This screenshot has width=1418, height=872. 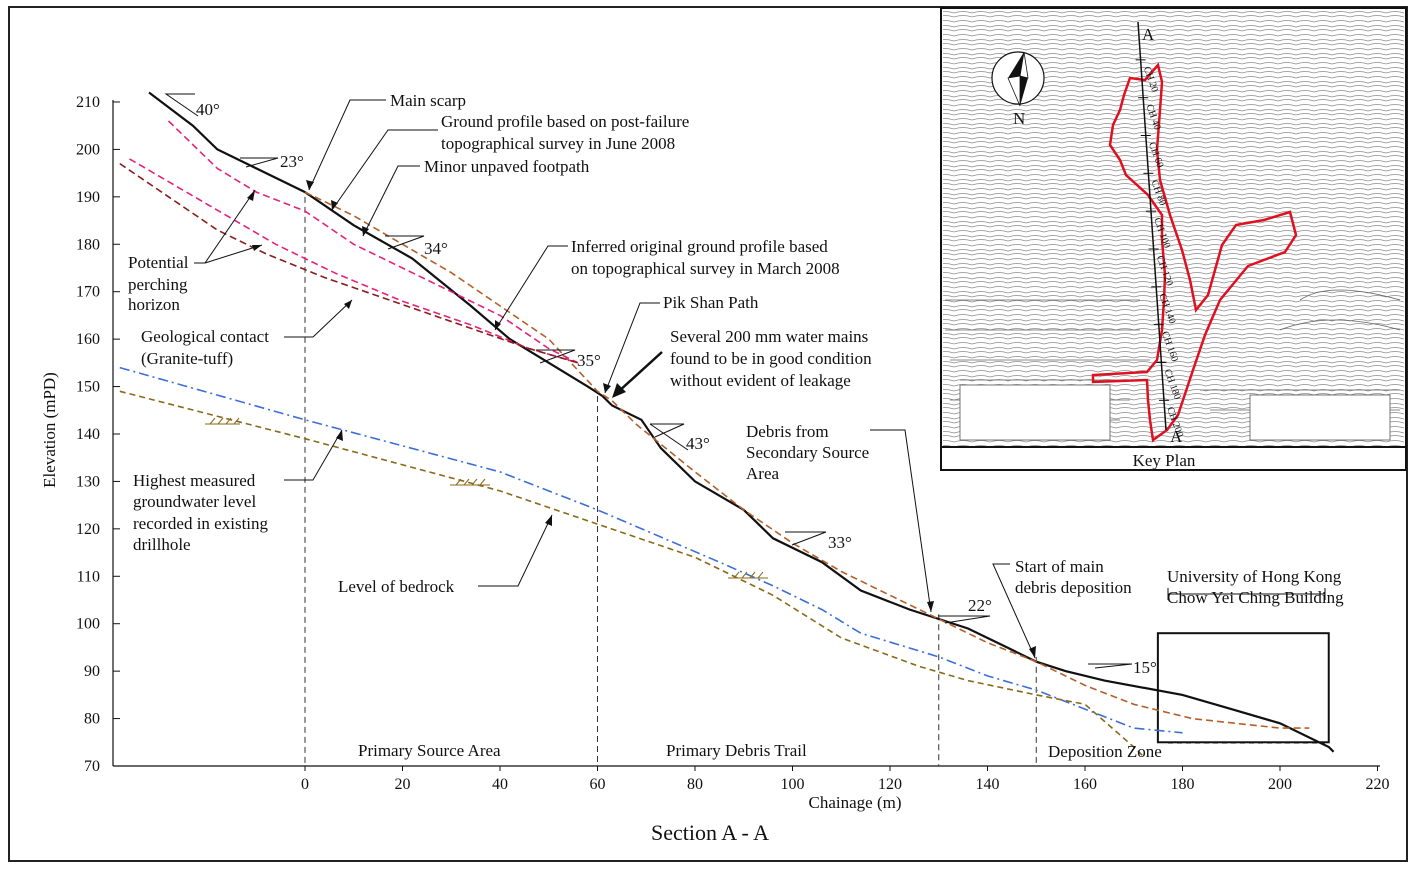 What do you see at coordinates (1105, 751) in the screenshot?
I see `zone-deposition: Deposition Zone` at bounding box center [1105, 751].